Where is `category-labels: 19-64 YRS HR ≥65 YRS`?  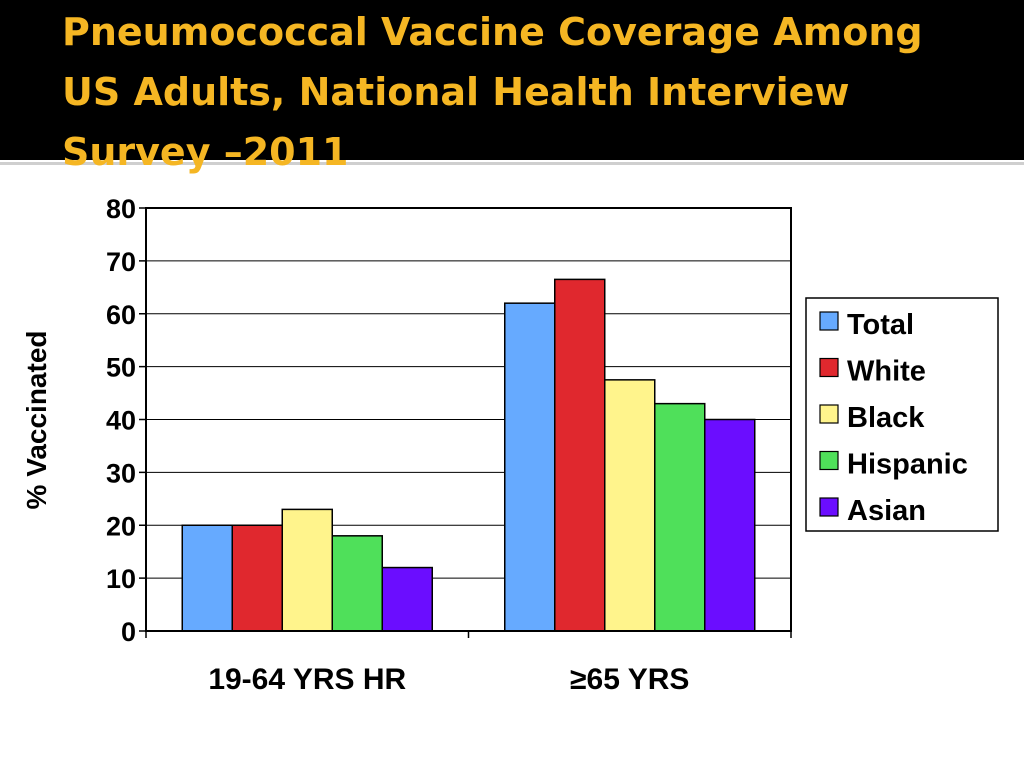 category-labels: 19-64 YRS HR ≥65 YRS is located at coordinates (448, 679).